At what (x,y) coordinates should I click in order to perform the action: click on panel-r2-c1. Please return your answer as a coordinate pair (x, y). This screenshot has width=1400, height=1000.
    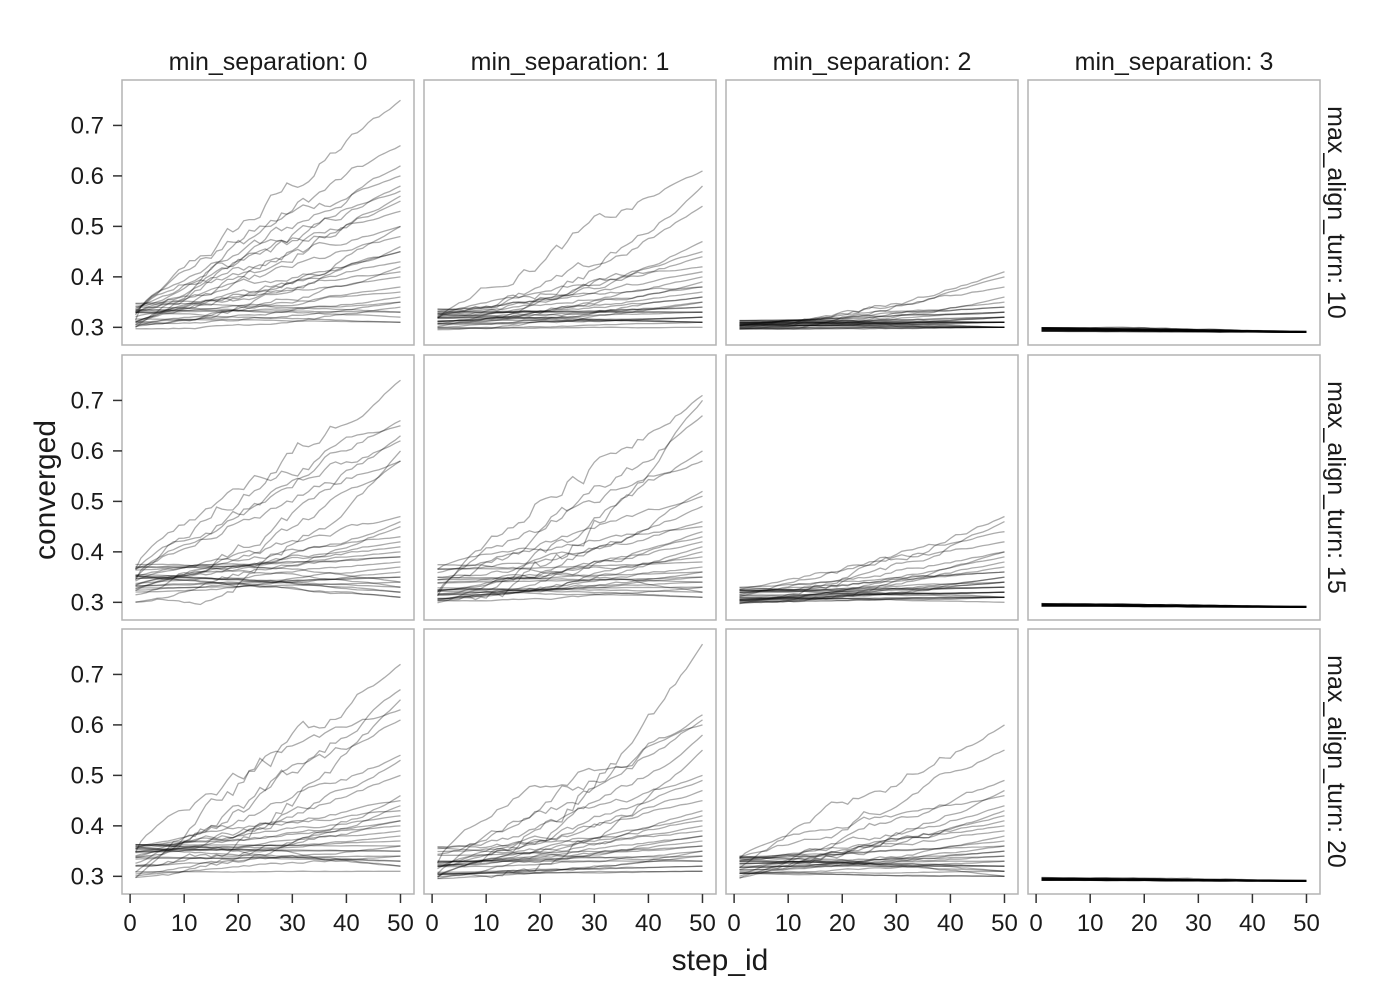
    Looking at the image, I should click on (570, 761).